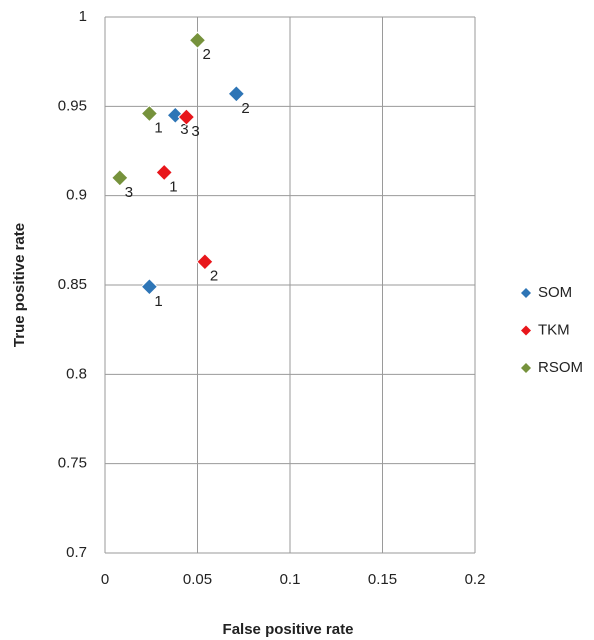 This screenshot has width=594, height=640. I want to click on y-tick-label: 0.8, so click(76, 373).